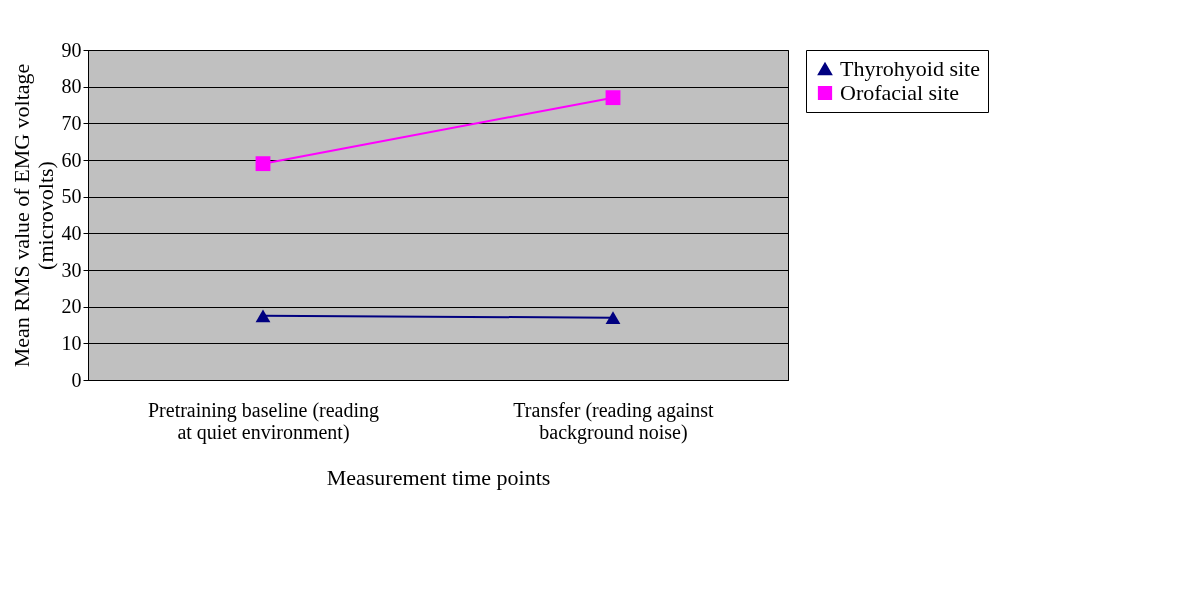 The image size is (1186, 590). Describe the element at coordinates (614, 421) in the screenshot. I see `x-tick-label: Transfer (reading against background noise)` at that location.